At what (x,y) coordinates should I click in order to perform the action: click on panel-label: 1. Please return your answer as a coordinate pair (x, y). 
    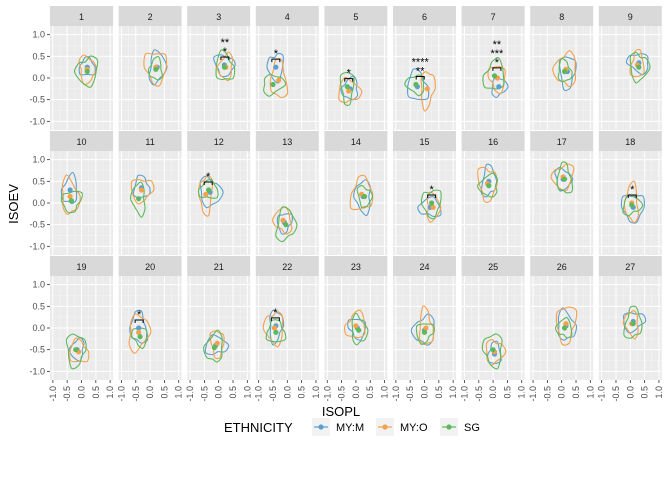
    Looking at the image, I should click on (81, 17).